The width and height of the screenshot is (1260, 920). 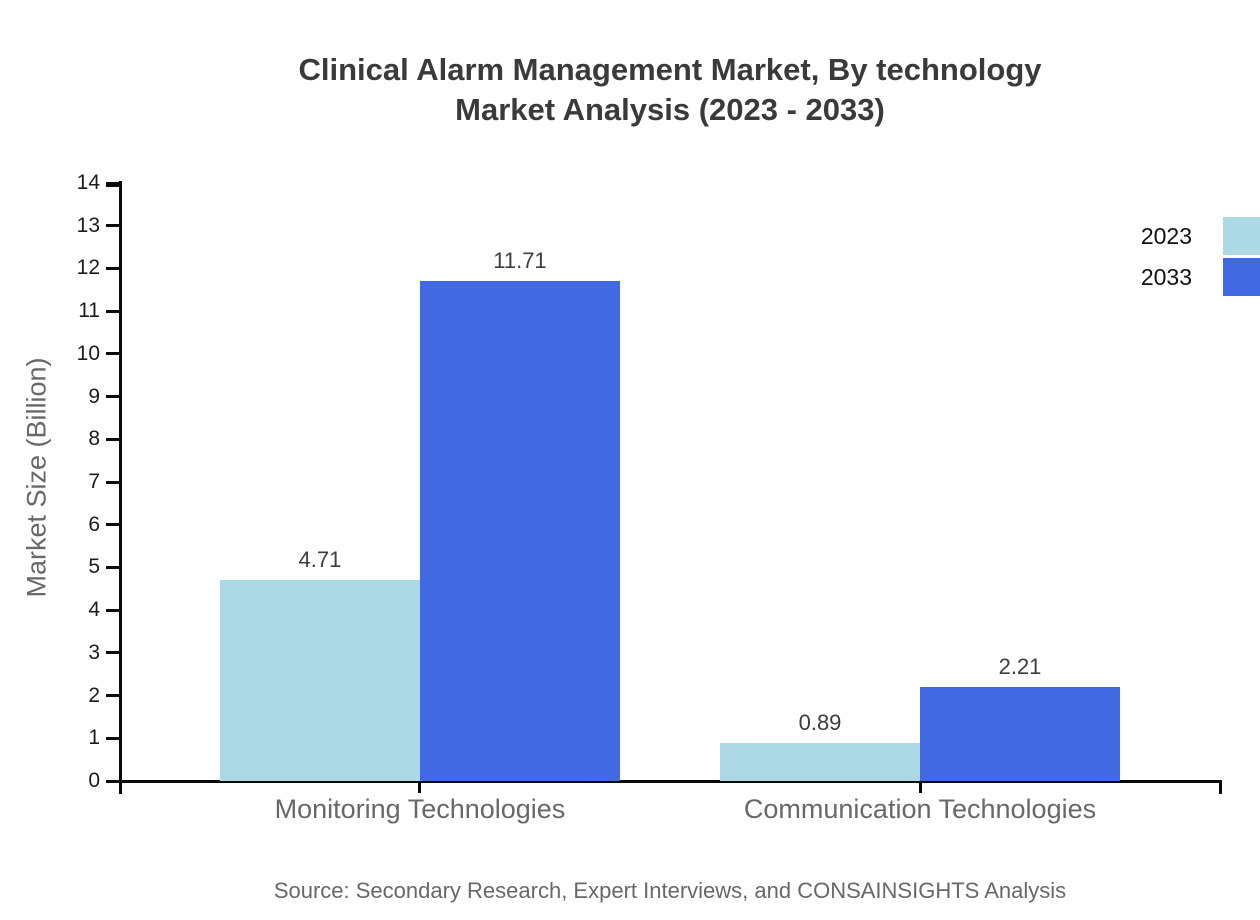 I want to click on y-tick-label: 4, so click(x=94, y=610).